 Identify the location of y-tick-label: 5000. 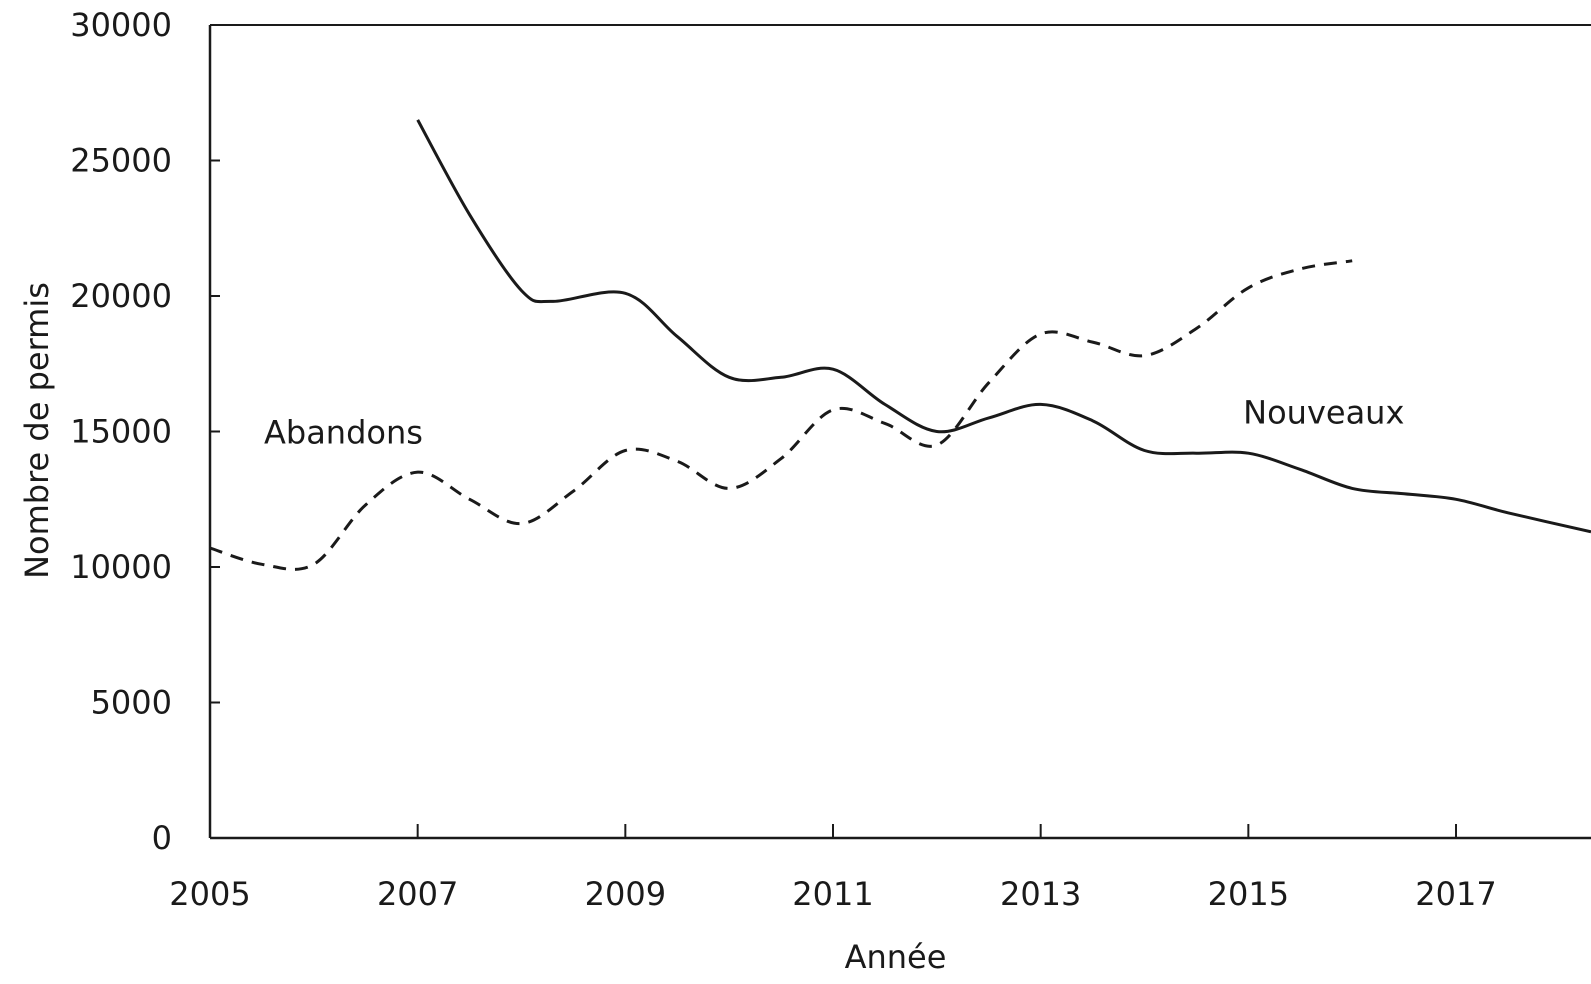
(131, 703).